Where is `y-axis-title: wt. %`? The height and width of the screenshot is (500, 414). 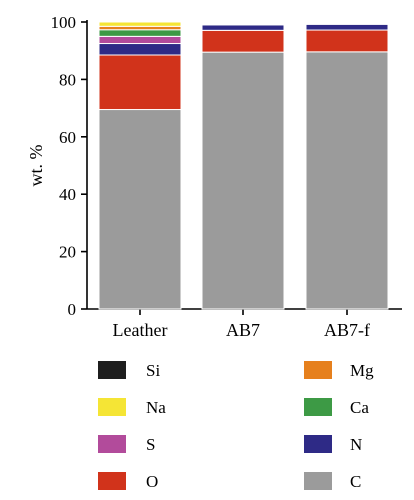
y-axis-title: wt. % is located at coordinates (36, 166).